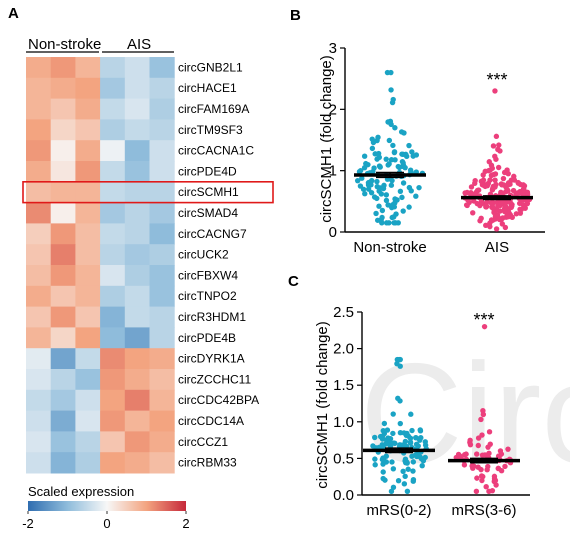 Image resolution: width=570 pixels, height=538 pixels. I want to click on heatmap-row-label: circTM9SF3, so click(210, 130).